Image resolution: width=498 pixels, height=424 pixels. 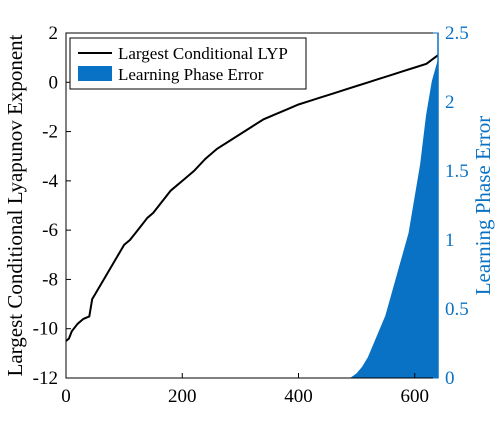 I want to click on y-left-tick-label: 2, so click(x=54, y=33).